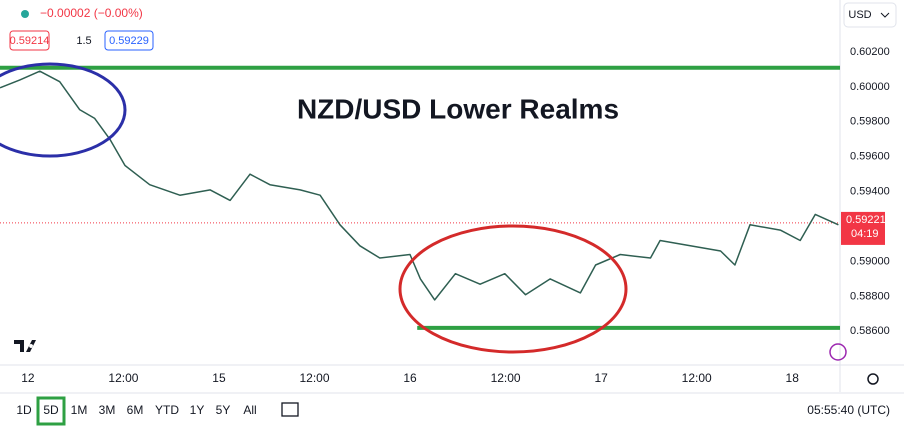 The width and height of the screenshot is (904, 429). Describe the element at coordinates (91, 13) in the screenshot. I see `change: −0.00002 (−0.00%)` at that location.